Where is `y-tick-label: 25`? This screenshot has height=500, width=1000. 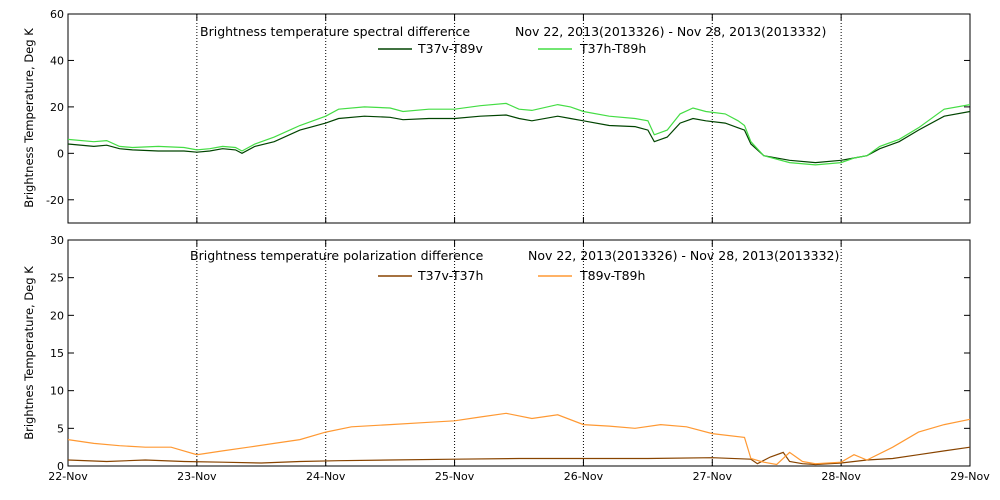
y-tick-label: 25 is located at coordinates (57, 278).